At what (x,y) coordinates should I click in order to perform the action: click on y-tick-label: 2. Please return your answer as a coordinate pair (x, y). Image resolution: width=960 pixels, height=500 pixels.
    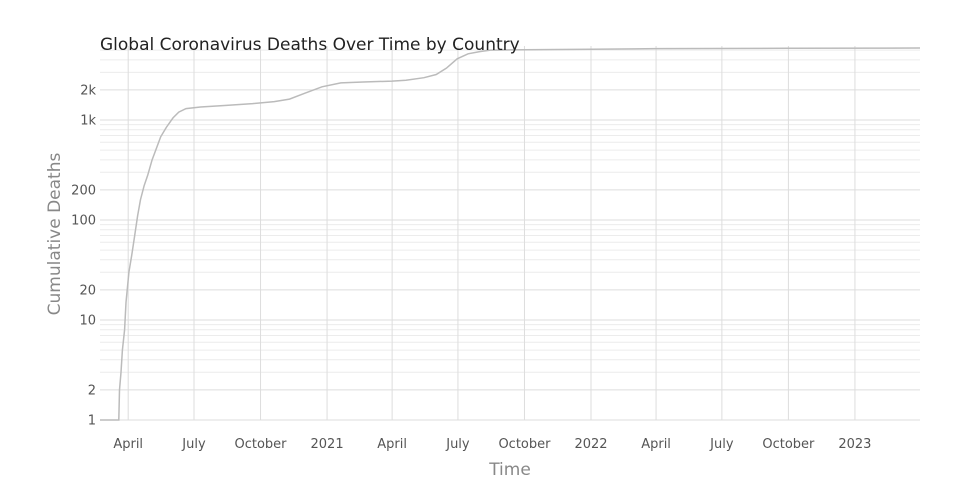
    Looking at the image, I should click on (92, 390).